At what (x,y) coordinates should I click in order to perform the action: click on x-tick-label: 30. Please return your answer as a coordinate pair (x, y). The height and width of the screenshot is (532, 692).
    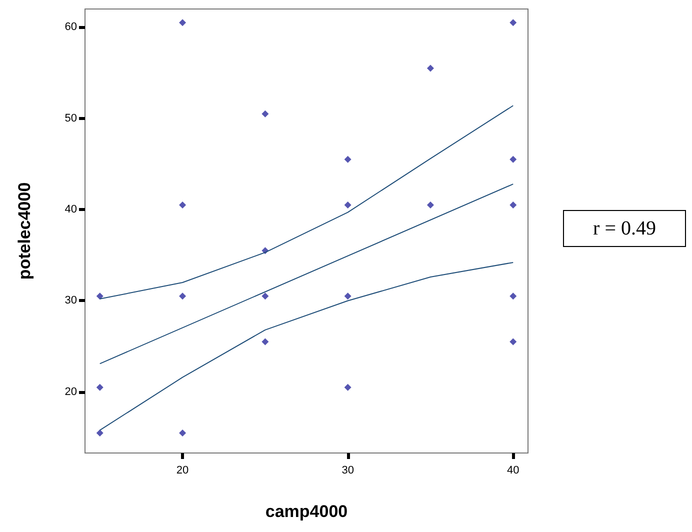
    Looking at the image, I should click on (348, 470).